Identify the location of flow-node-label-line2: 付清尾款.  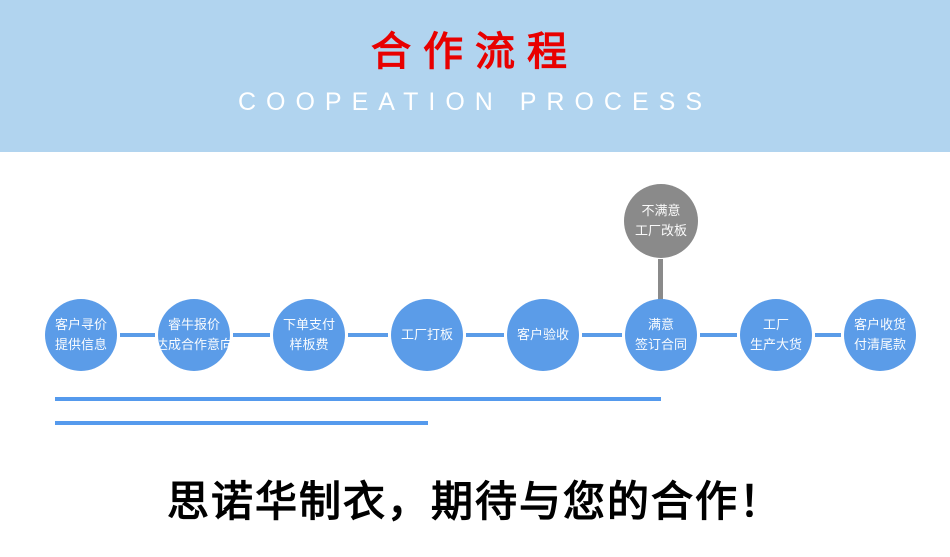
(879, 344).